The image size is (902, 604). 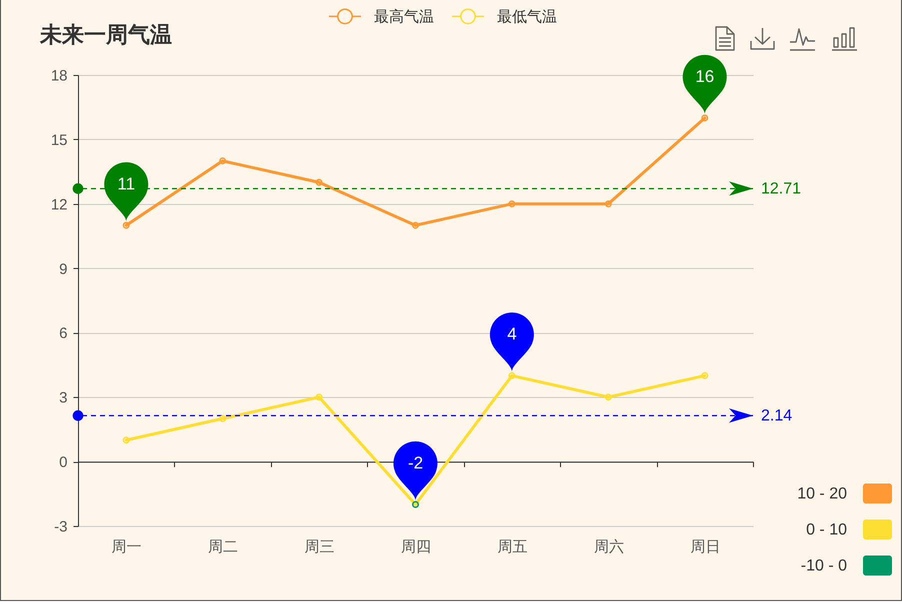 I want to click on line-series, so click(x=415, y=440).